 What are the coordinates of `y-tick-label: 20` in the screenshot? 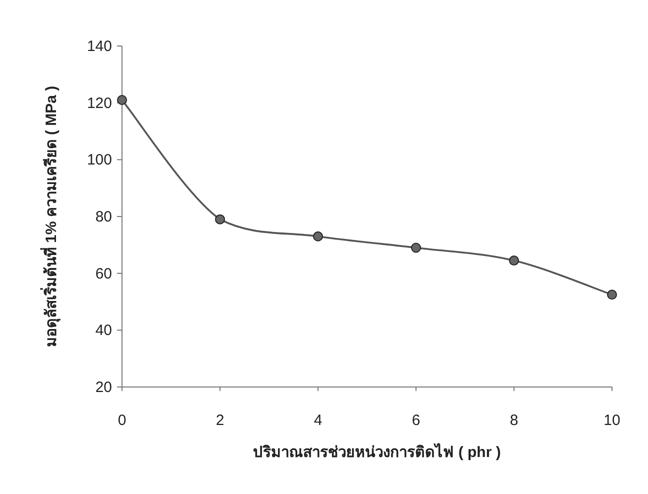 It's located at (103, 387).